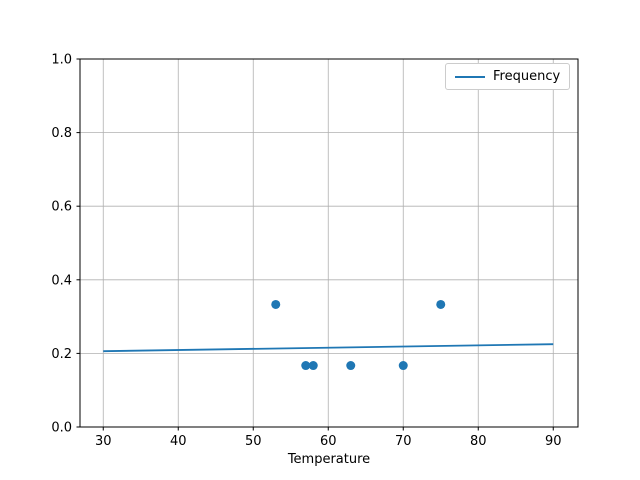 This screenshot has width=640, height=480. I want to click on x-tick-label: 40, so click(178, 441).